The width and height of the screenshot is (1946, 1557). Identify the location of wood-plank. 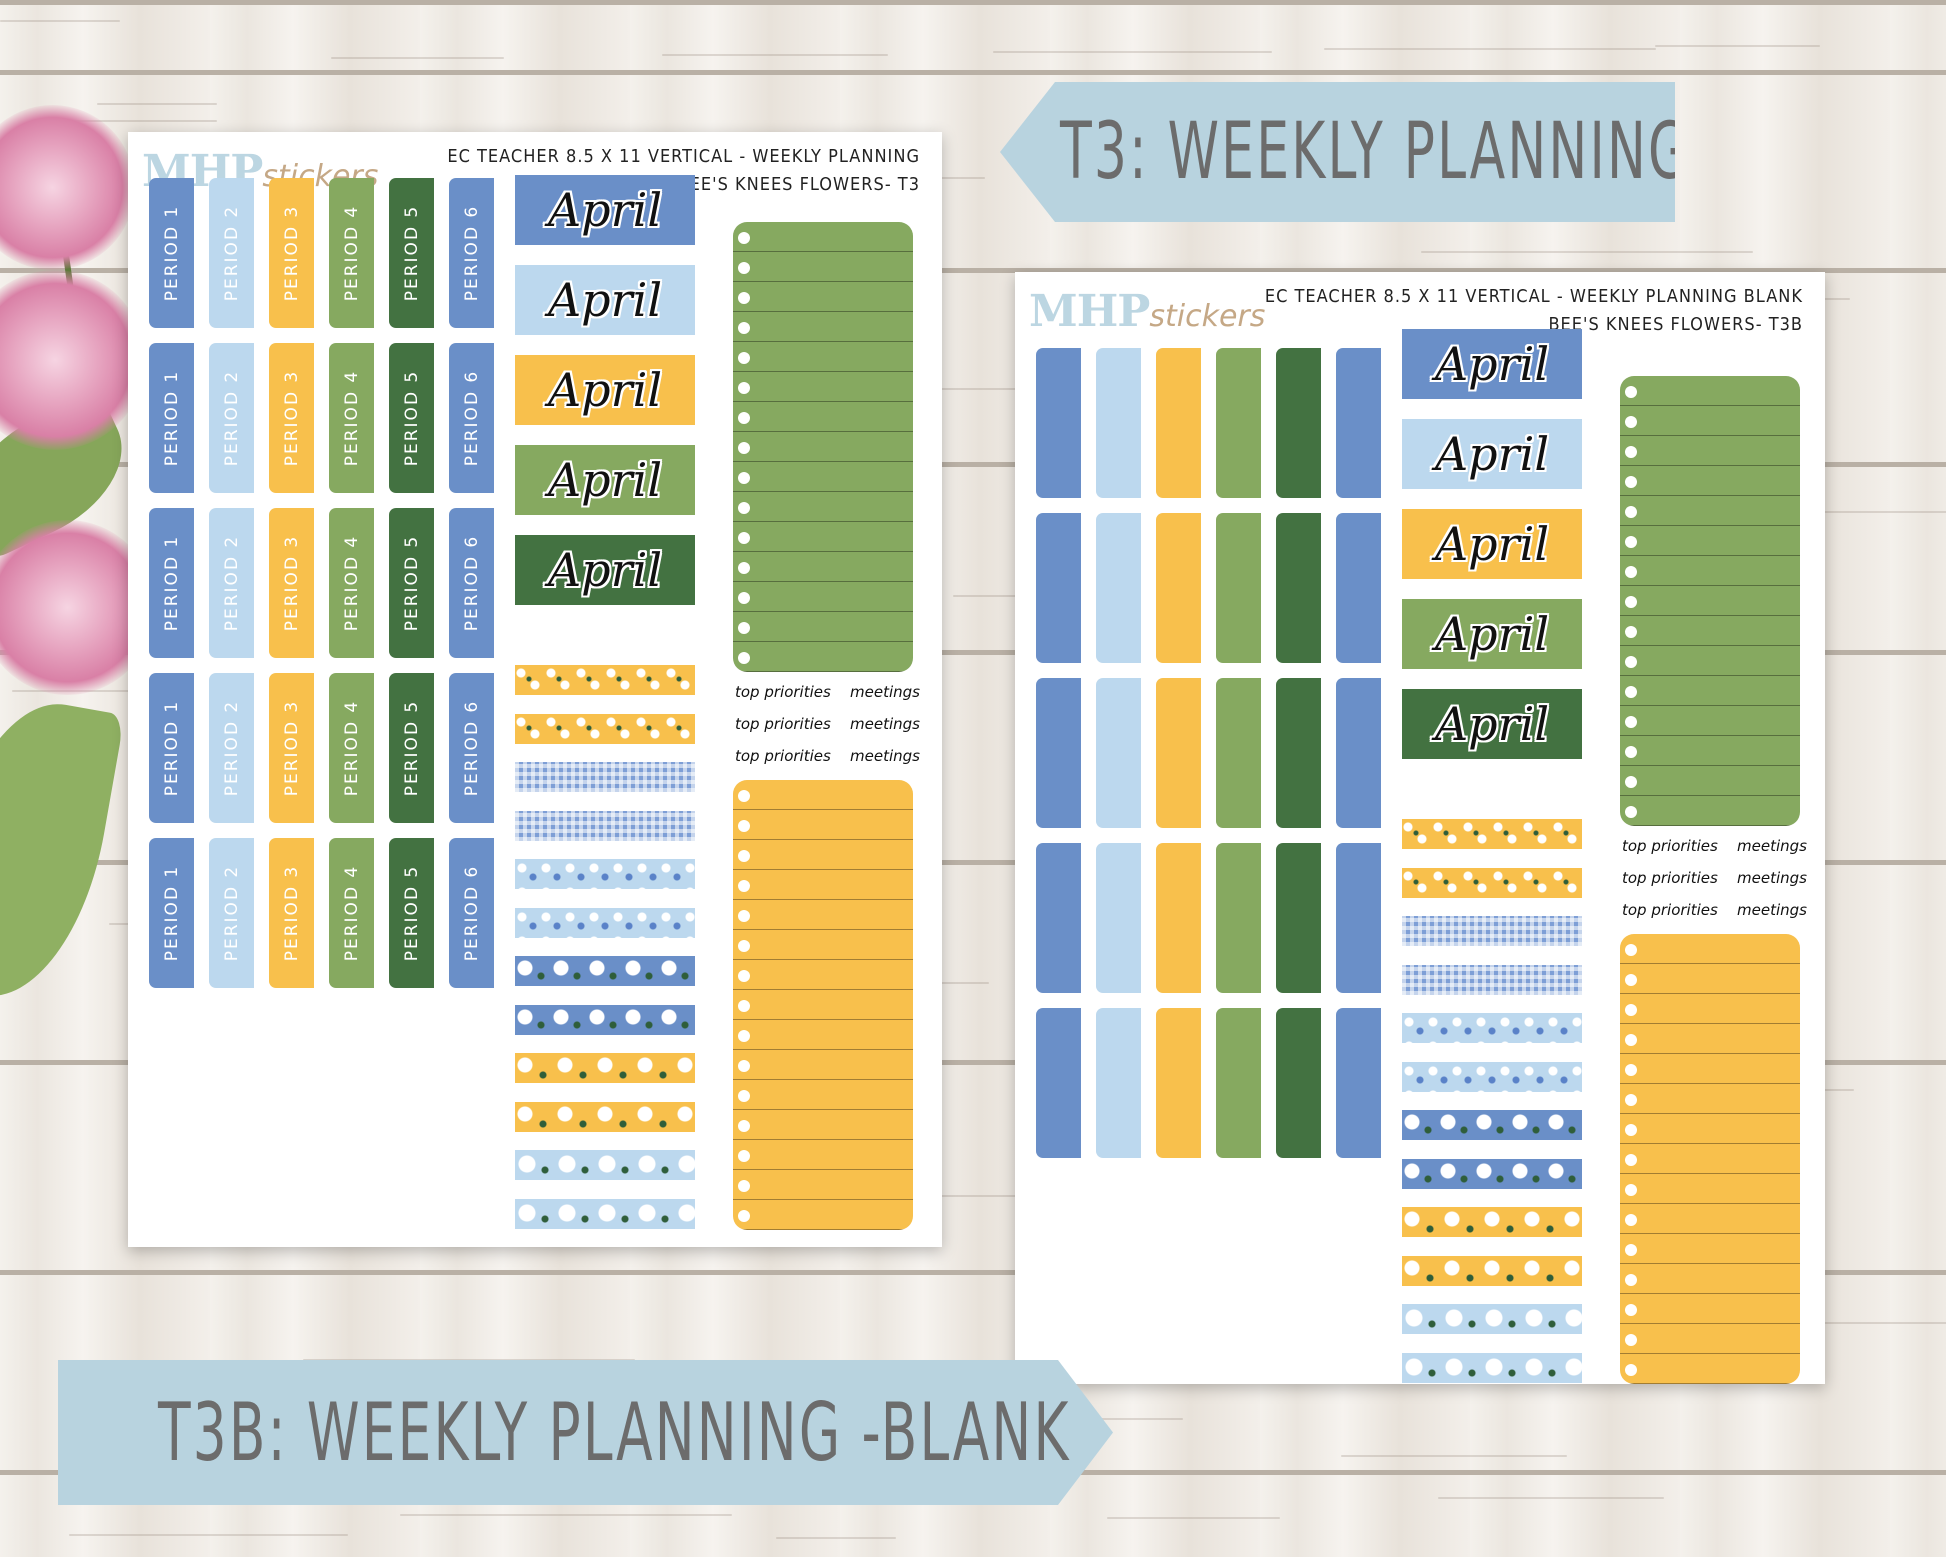
(973, 35).